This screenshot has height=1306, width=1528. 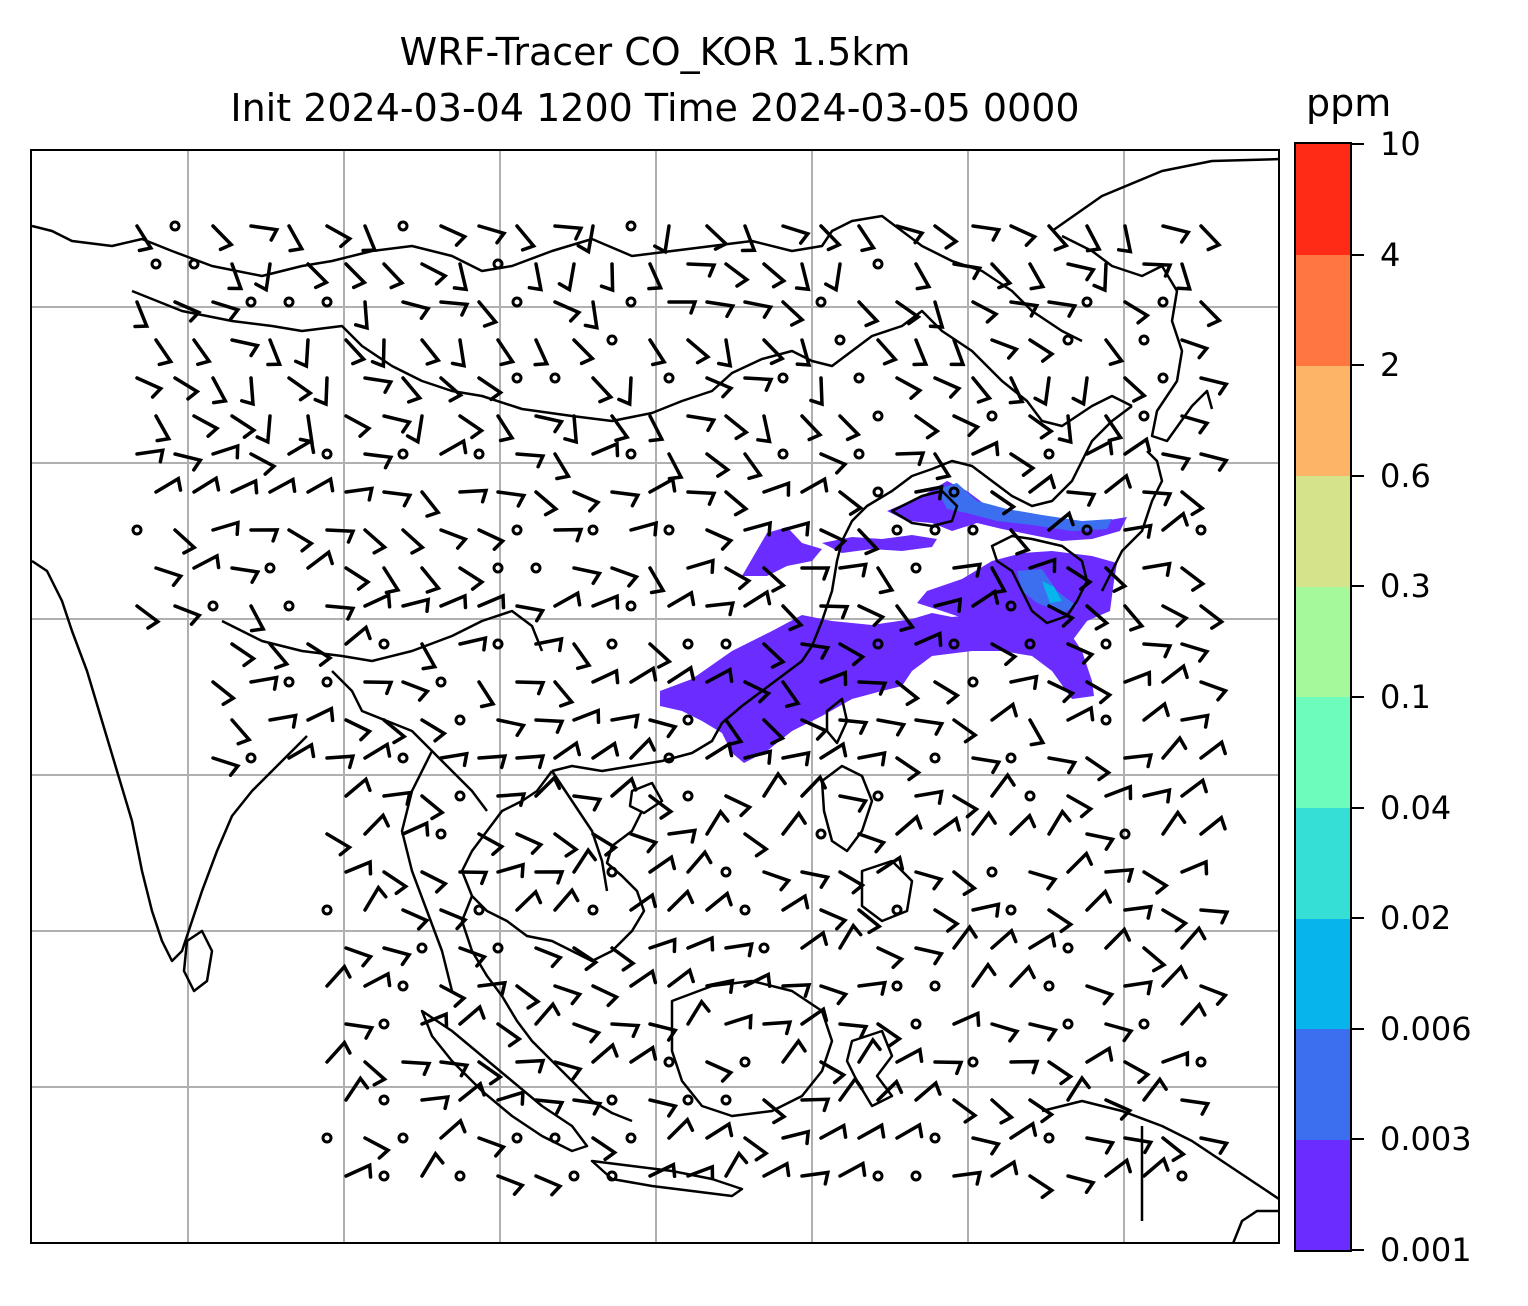 I want to click on colorbar-unit: ppm, so click(x=1349, y=103).